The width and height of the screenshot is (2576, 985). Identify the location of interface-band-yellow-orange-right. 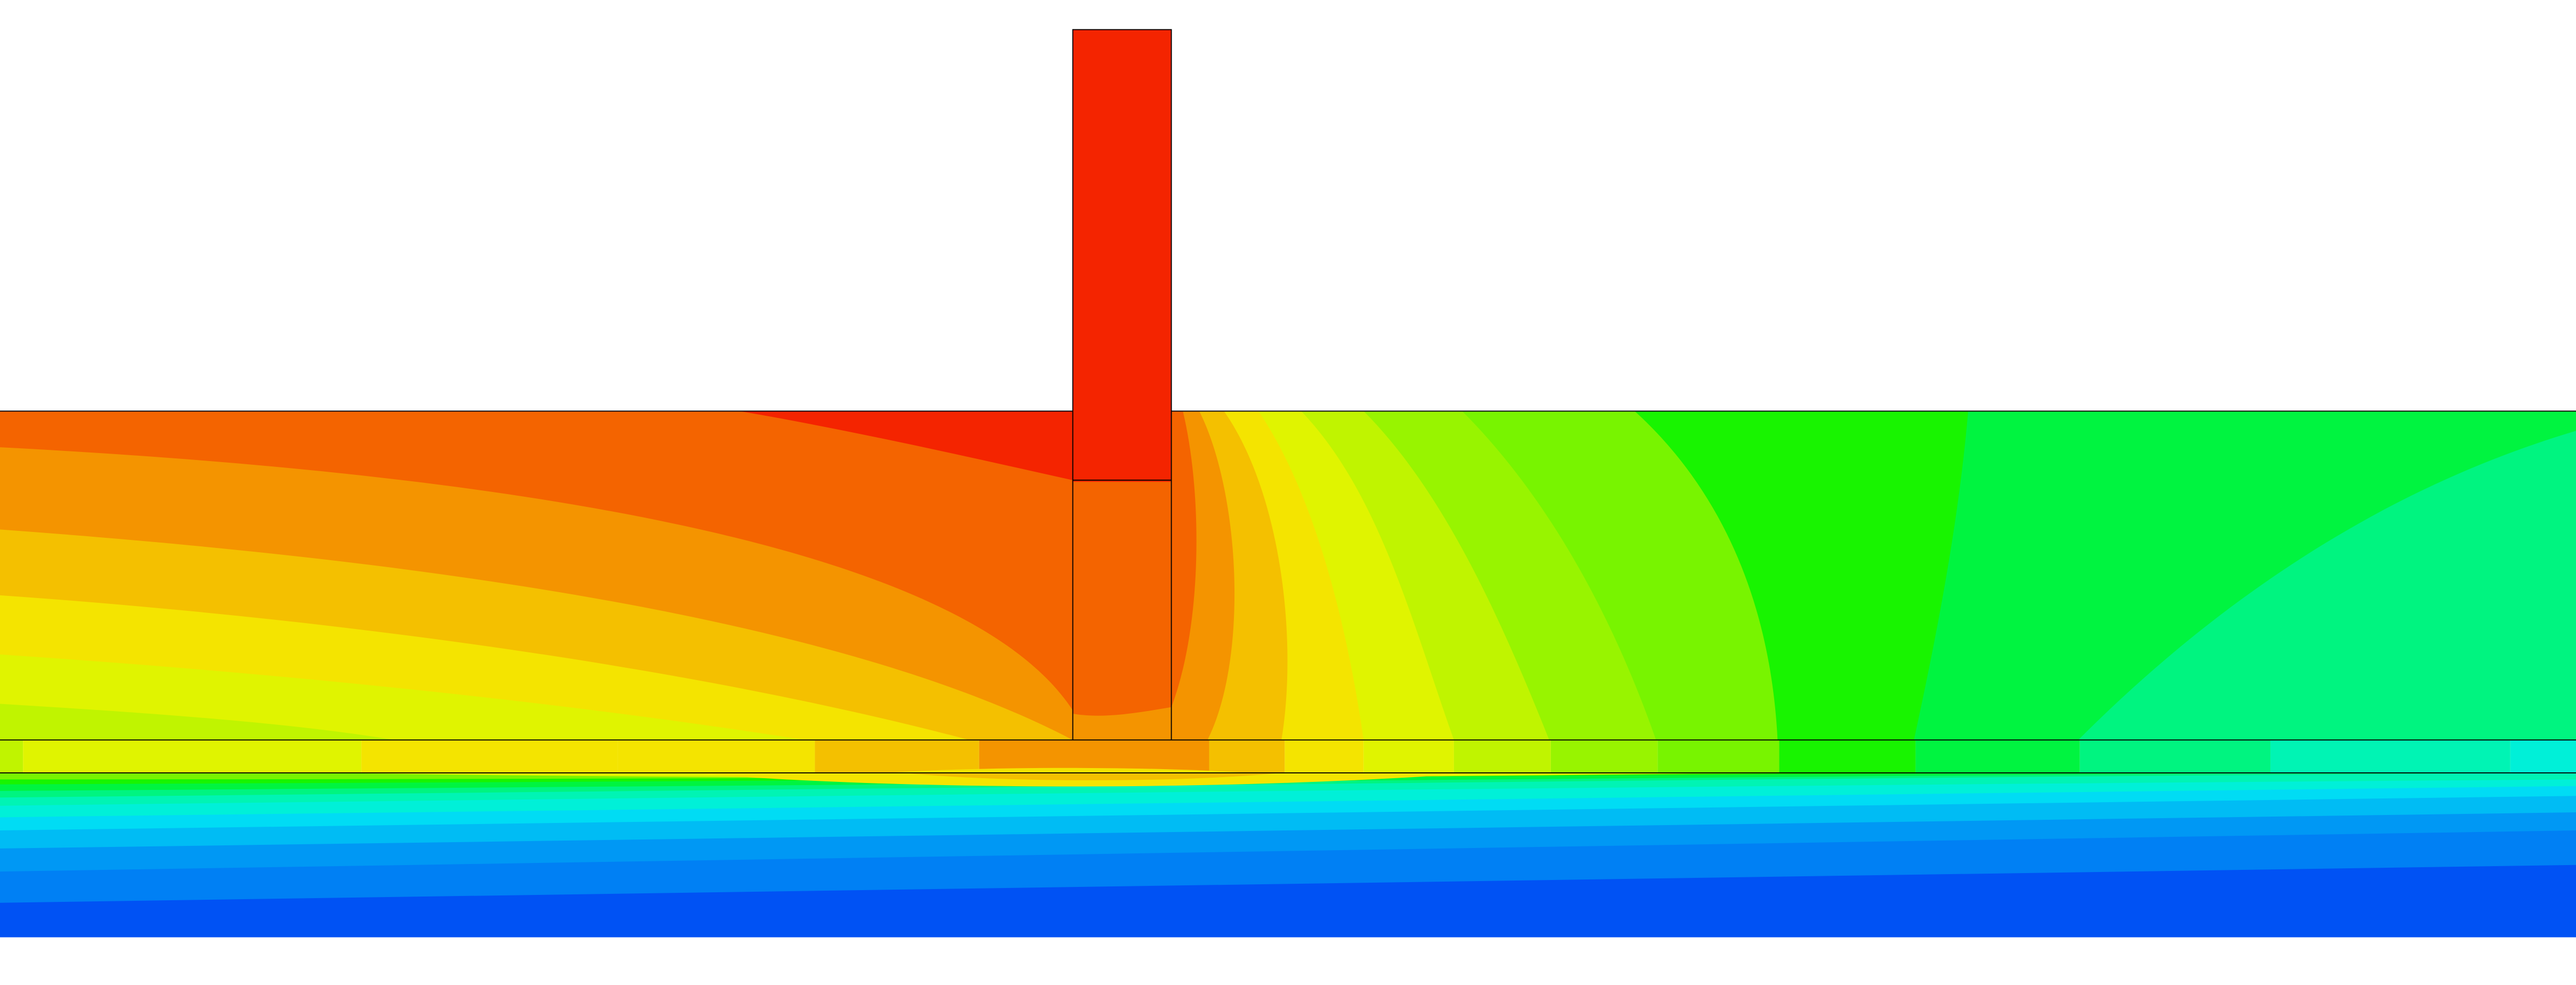
(1247, 756).